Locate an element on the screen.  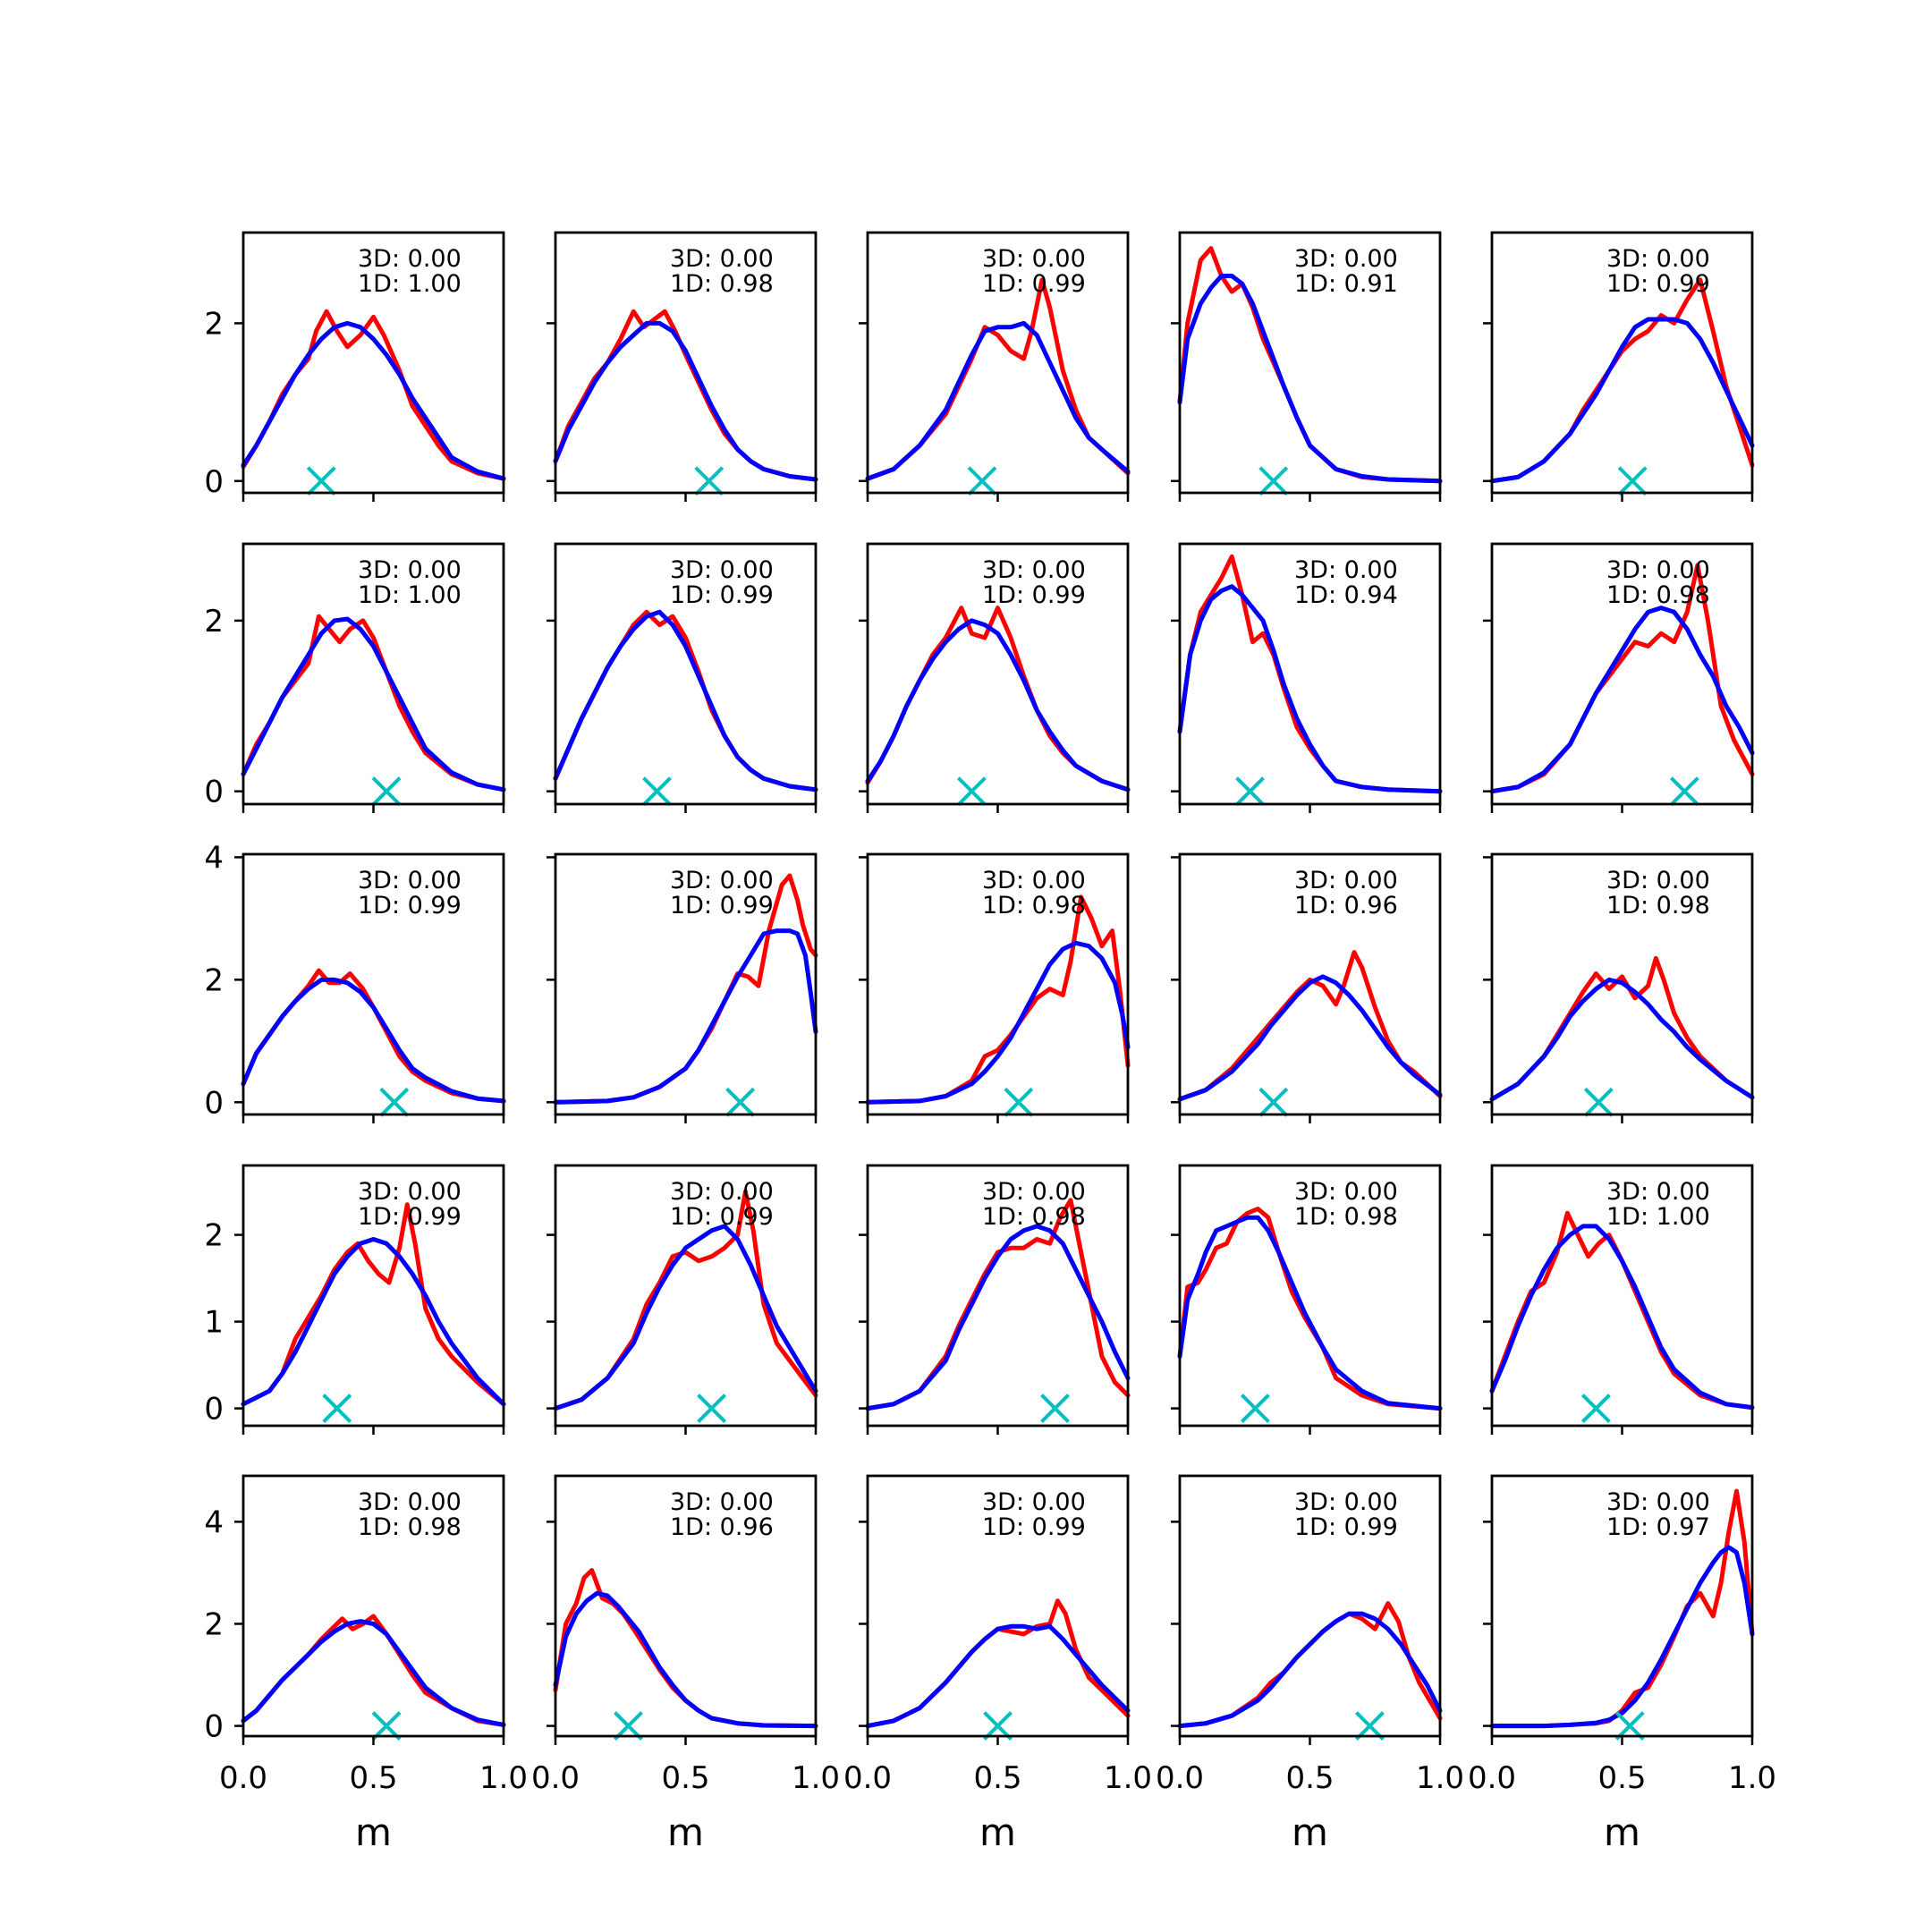
panel-annotation: 1D: 0.91 is located at coordinates (1346, 284).